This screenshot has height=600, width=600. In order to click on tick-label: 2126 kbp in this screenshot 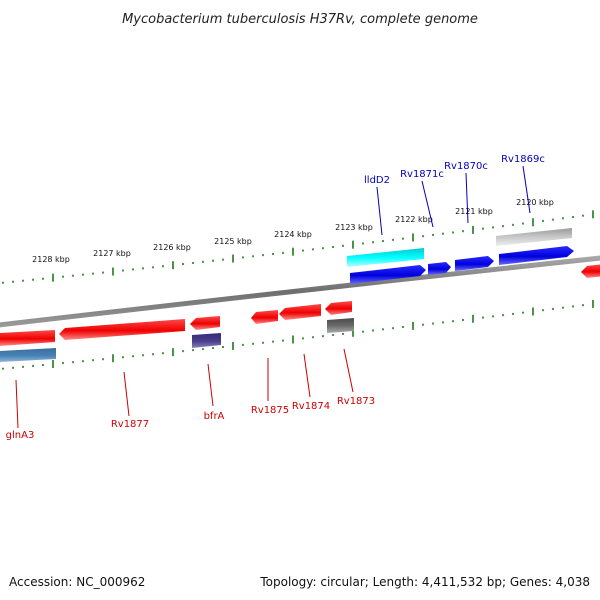, I will do `click(172, 247)`.